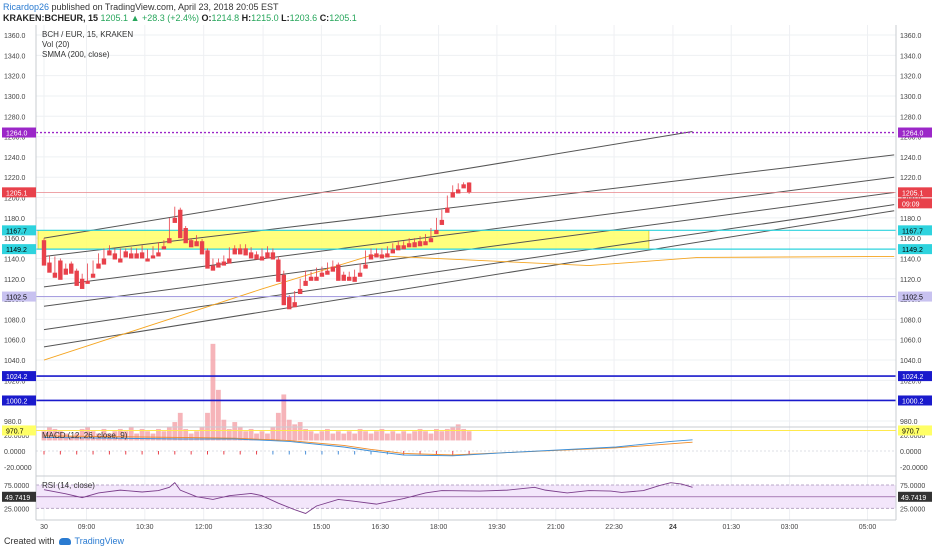 Image resolution: width=932 pixels, height=550 pixels. Describe the element at coordinates (15, 36) in the screenshot. I see `price-tick-left: 1360.0` at that location.